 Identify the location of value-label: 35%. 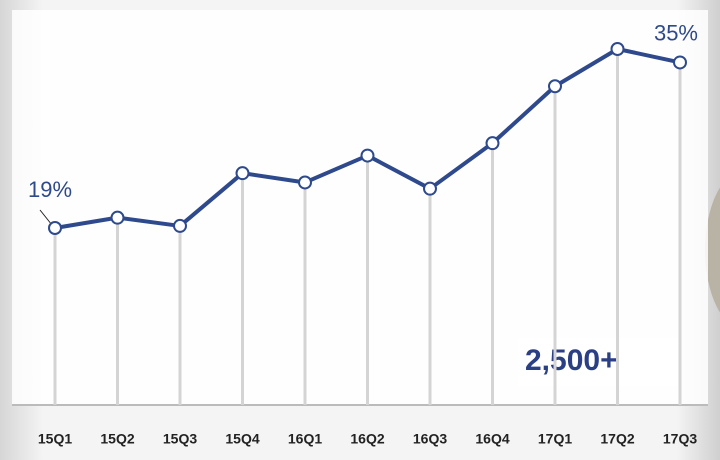
(676, 32).